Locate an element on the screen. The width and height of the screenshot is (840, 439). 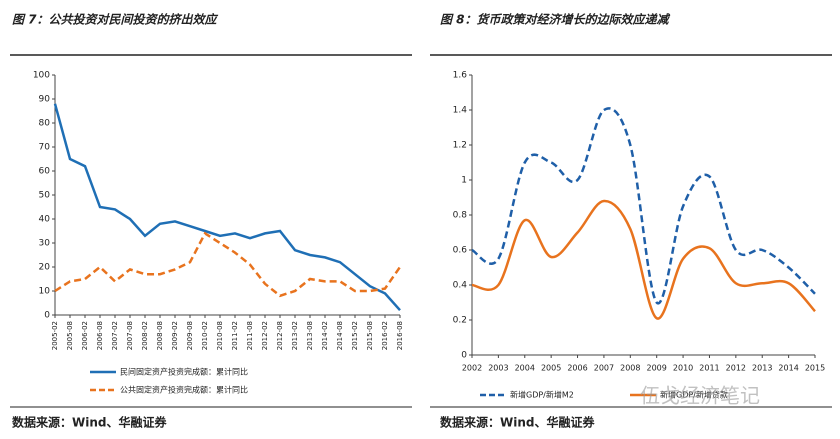
x-tick-label: 2007 is located at coordinates (604, 368).